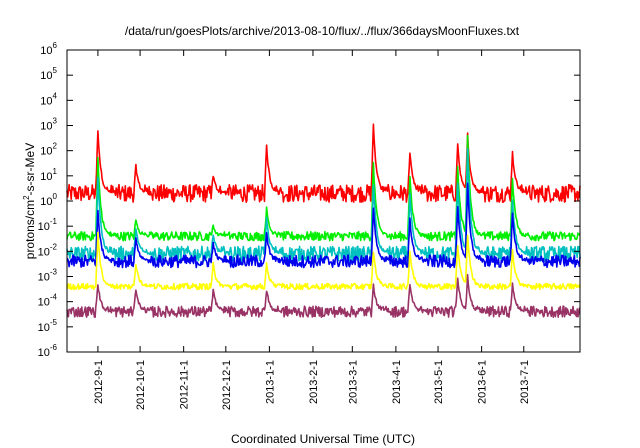  What do you see at coordinates (48, 125) in the screenshot?
I see `y-tick-label: 10³` at bounding box center [48, 125].